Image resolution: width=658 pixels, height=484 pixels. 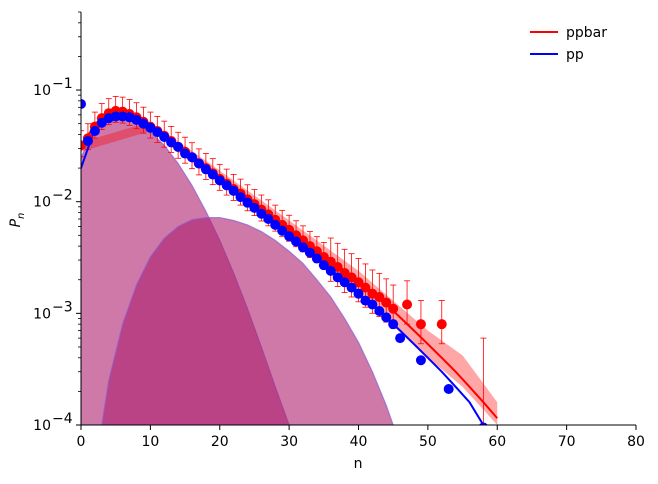 I want to click on x-tick-label: 70, so click(x=567, y=442).